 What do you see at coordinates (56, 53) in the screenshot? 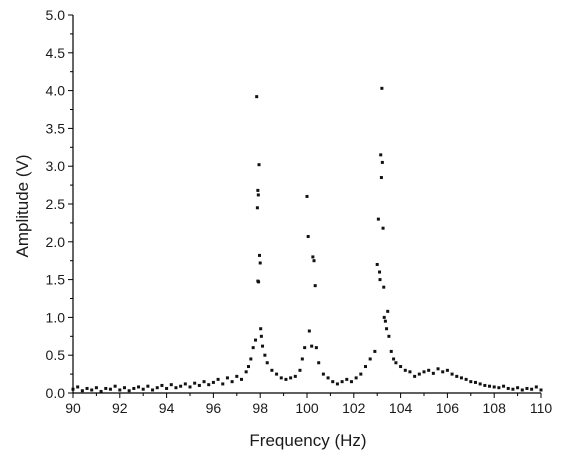
I see `y-tick-label: 4.5` at bounding box center [56, 53].